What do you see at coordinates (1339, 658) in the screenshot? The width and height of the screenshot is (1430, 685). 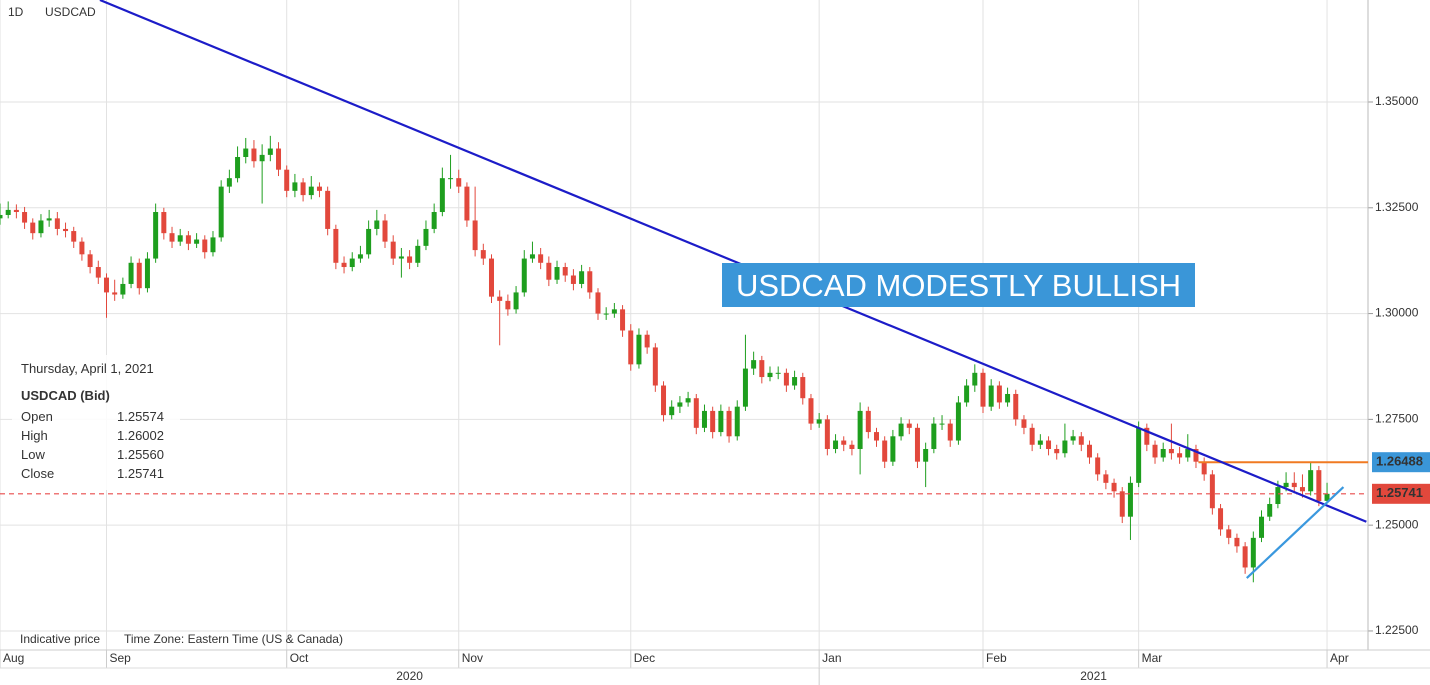 I see `x-tick-label: Apr` at bounding box center [1339, 658].